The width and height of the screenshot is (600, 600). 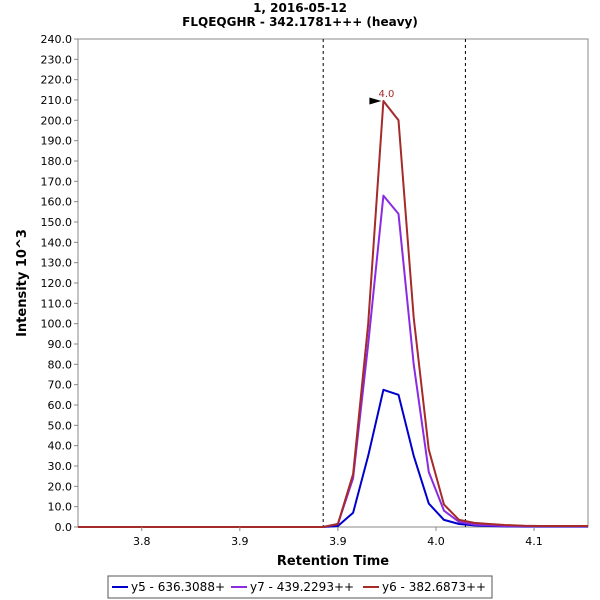 What do you see at coordinates (60, 385) in the screenshot?
I see `y-tick-label: 70.0` at bounding box center [60, 385].